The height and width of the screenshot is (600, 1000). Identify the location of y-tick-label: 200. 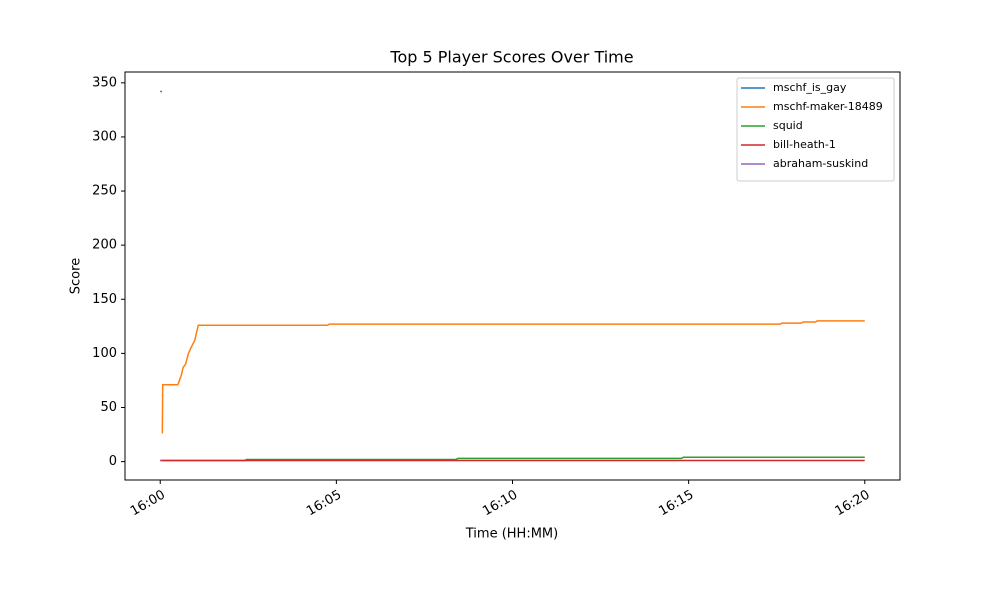
(104, 245).